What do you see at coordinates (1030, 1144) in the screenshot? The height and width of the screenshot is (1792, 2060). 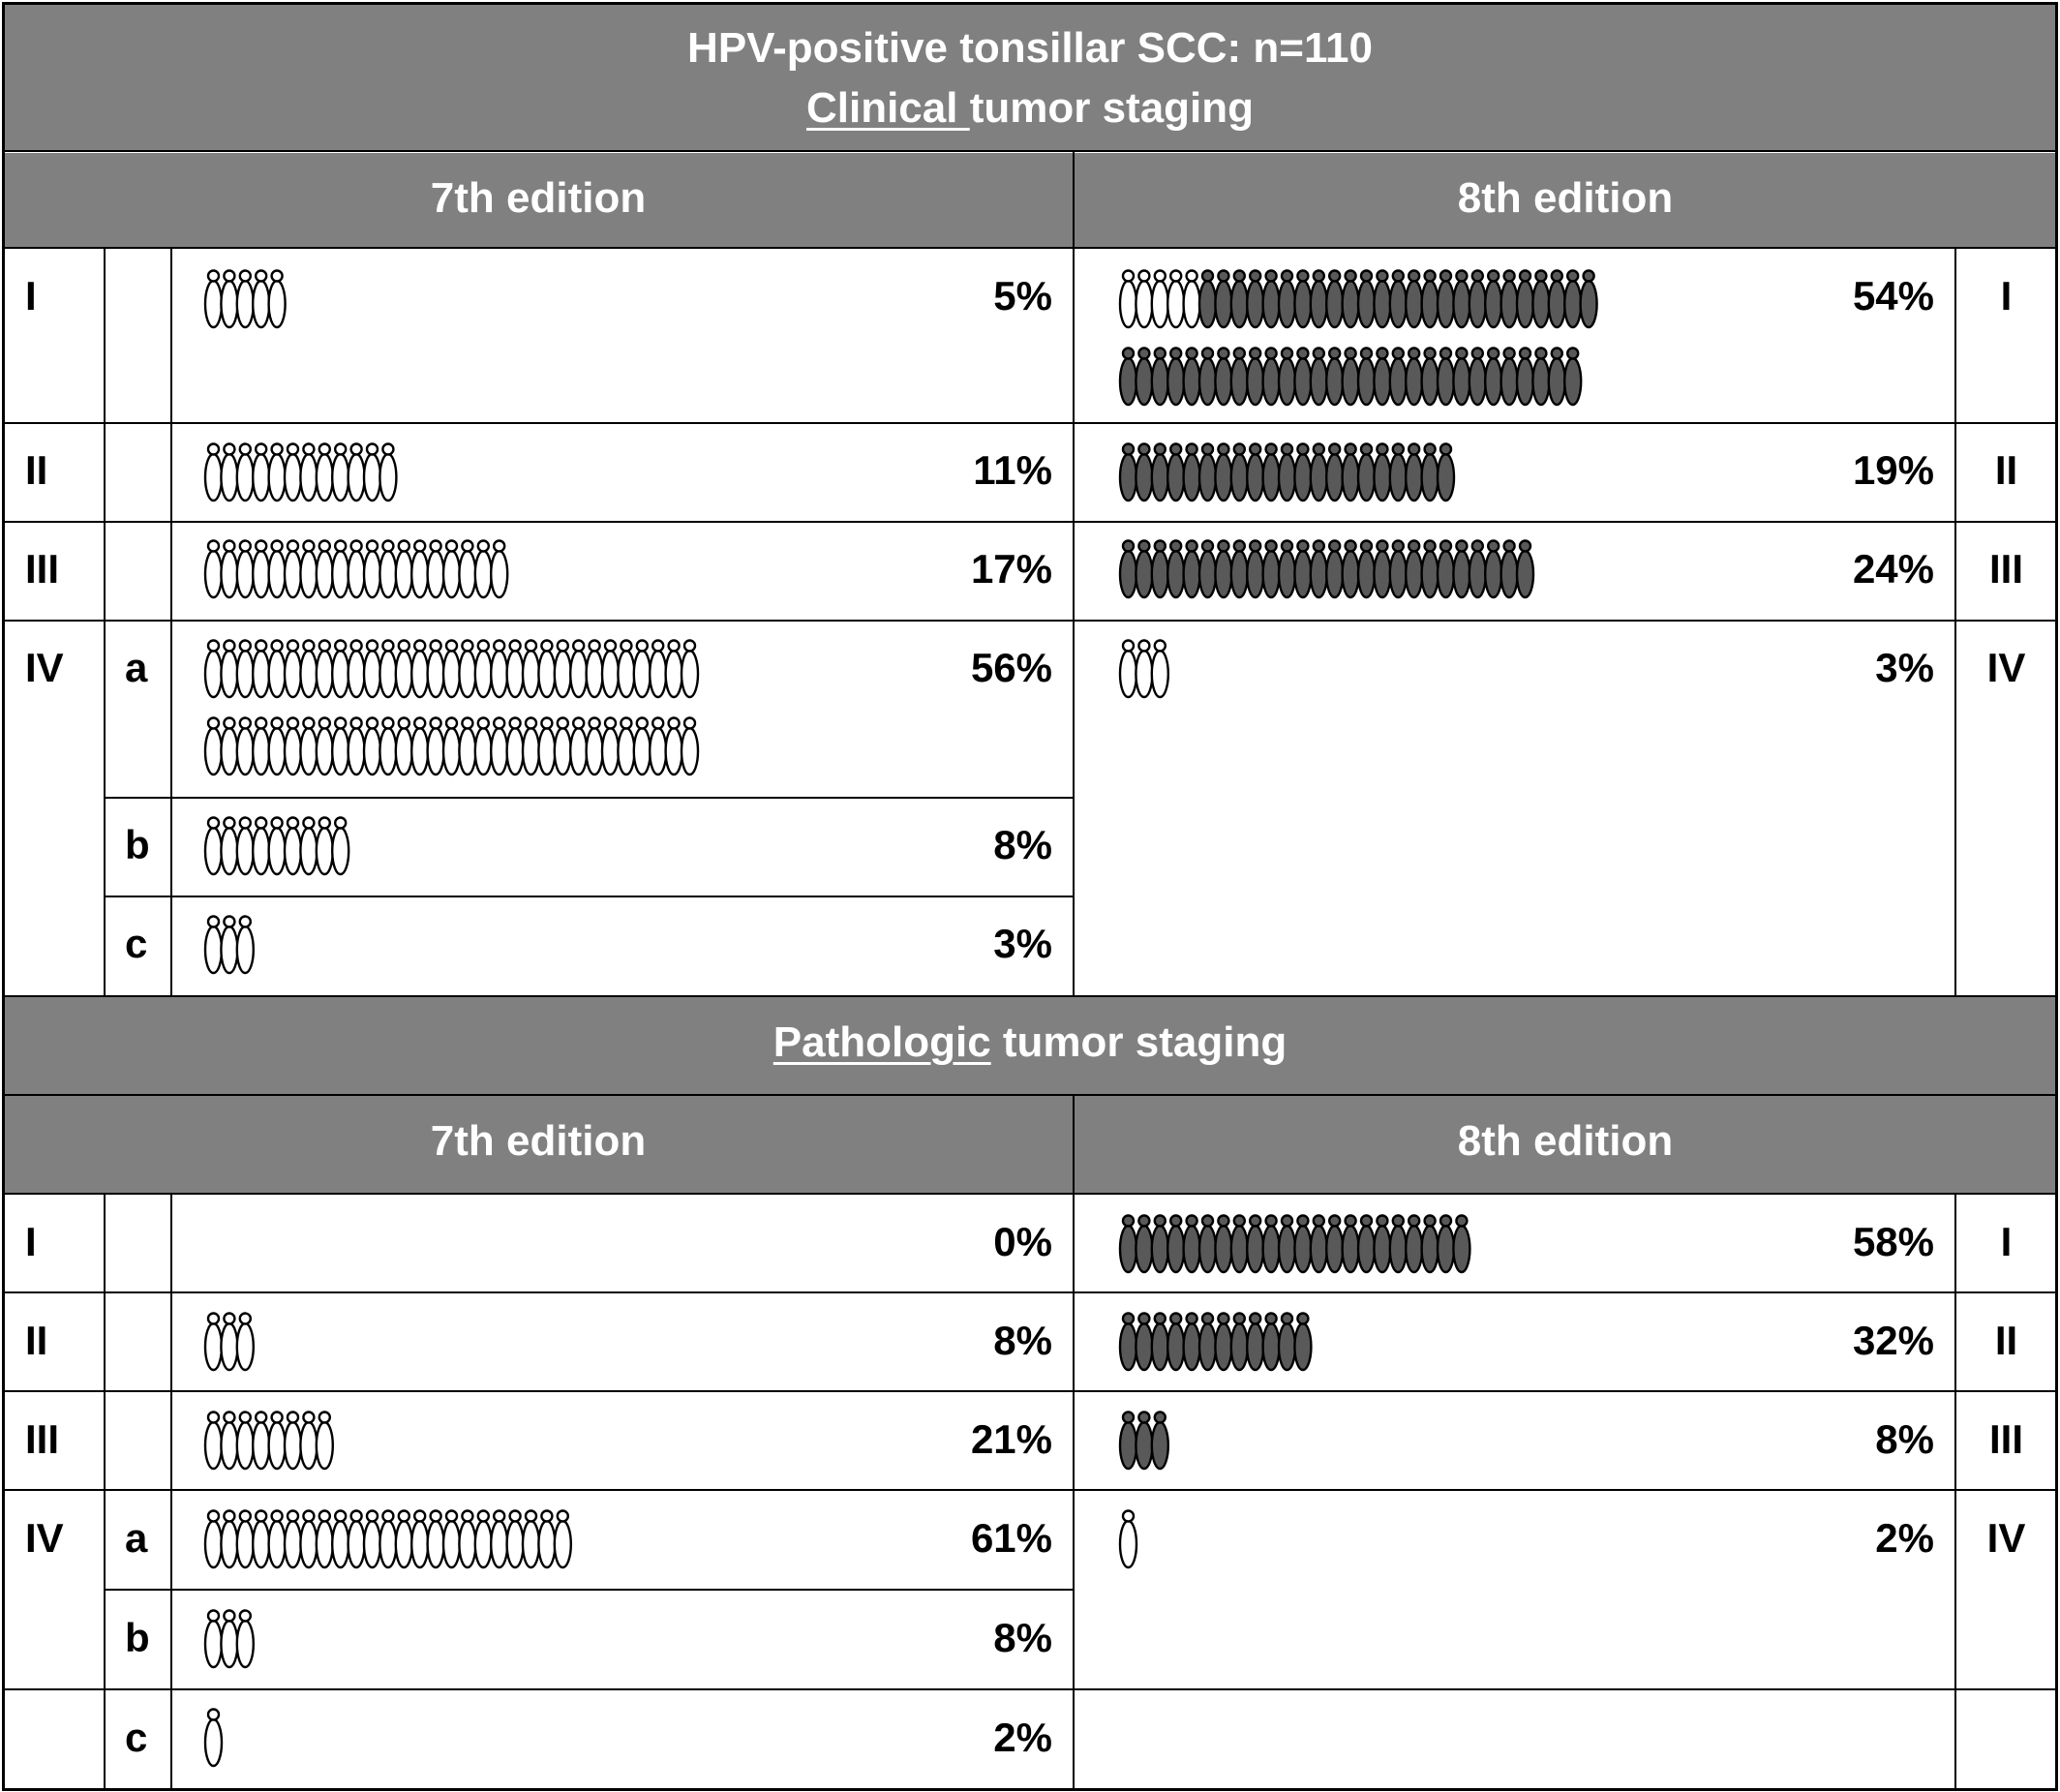 I see `pathologic-edition-header-bg` at bounding box center [1030, 1144].